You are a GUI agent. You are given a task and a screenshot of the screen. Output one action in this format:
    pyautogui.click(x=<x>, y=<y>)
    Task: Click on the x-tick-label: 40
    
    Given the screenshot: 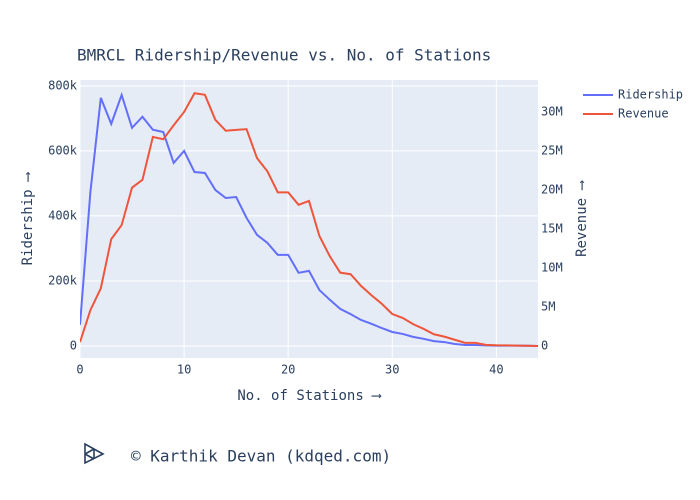 What is the action you would take?
    pyautogui.click(x=496, y=370)
    